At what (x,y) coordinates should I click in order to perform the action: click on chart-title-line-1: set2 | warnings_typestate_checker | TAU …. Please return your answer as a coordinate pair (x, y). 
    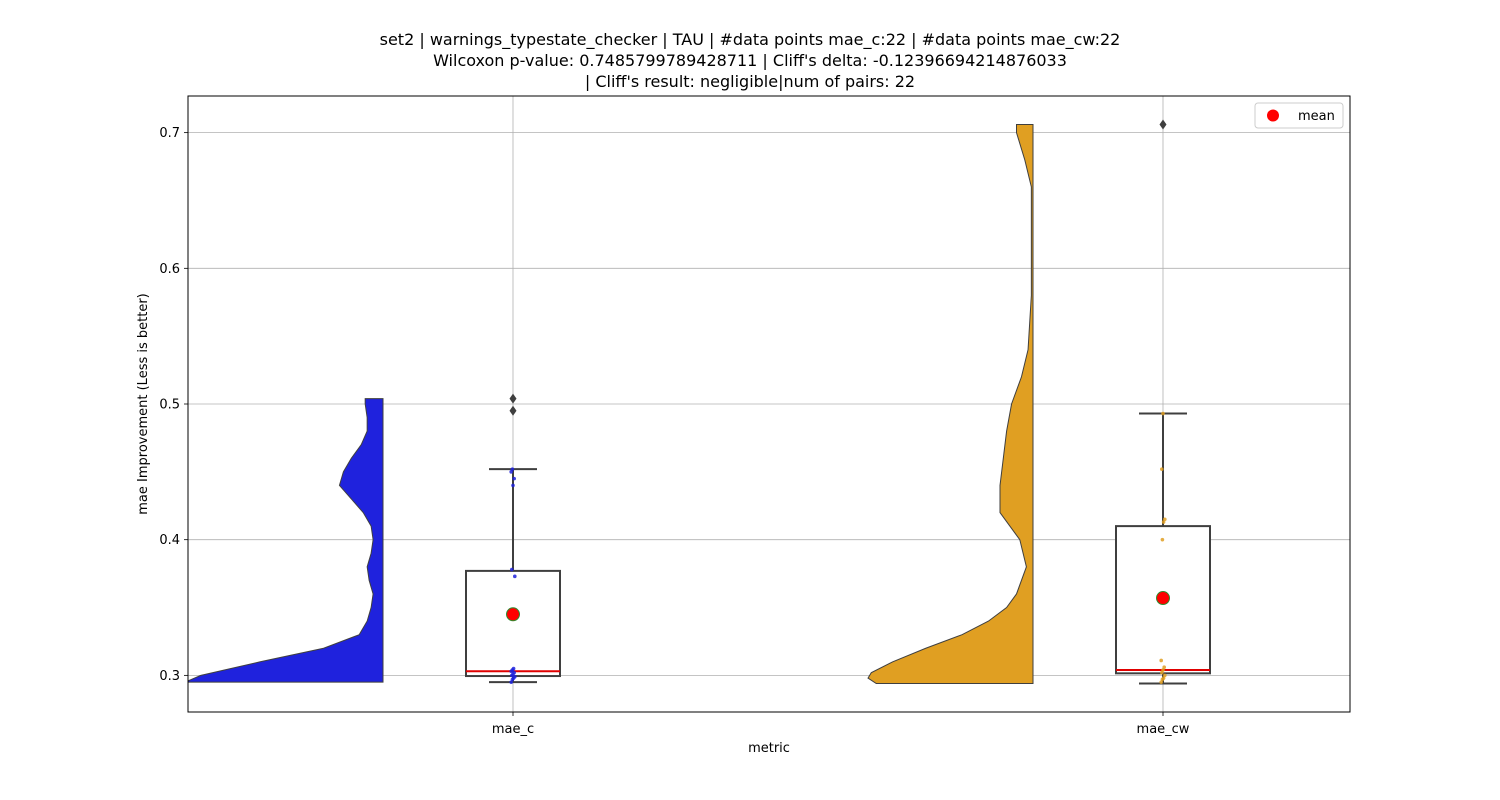
    Looking at the image, I should click on (750, 39).